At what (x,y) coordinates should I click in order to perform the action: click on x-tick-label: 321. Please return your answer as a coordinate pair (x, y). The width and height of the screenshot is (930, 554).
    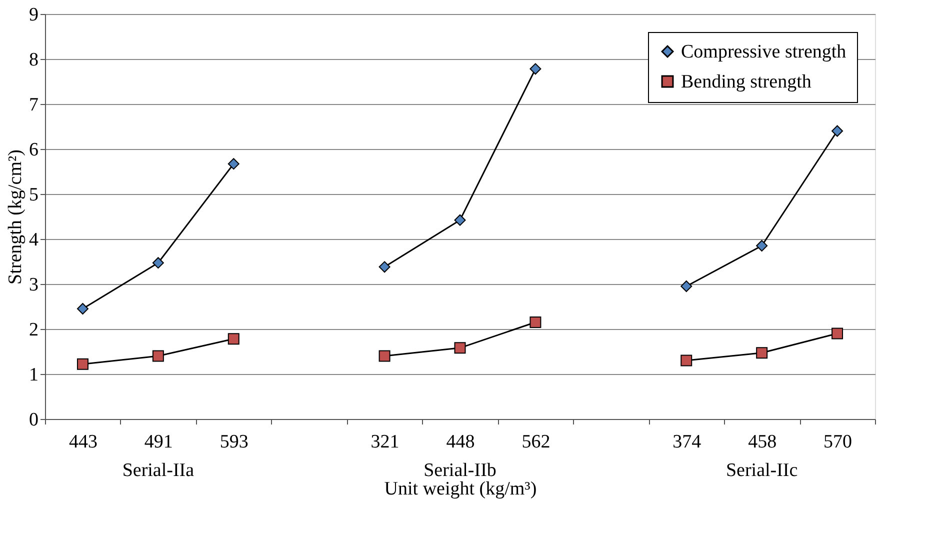
    Looking at the image, I should click on (385, 442).